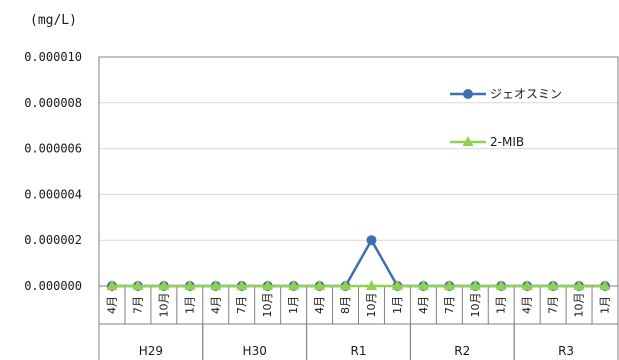 This screenshot has width=619, height=360. I want to click on series-layer, so click(358, 263).